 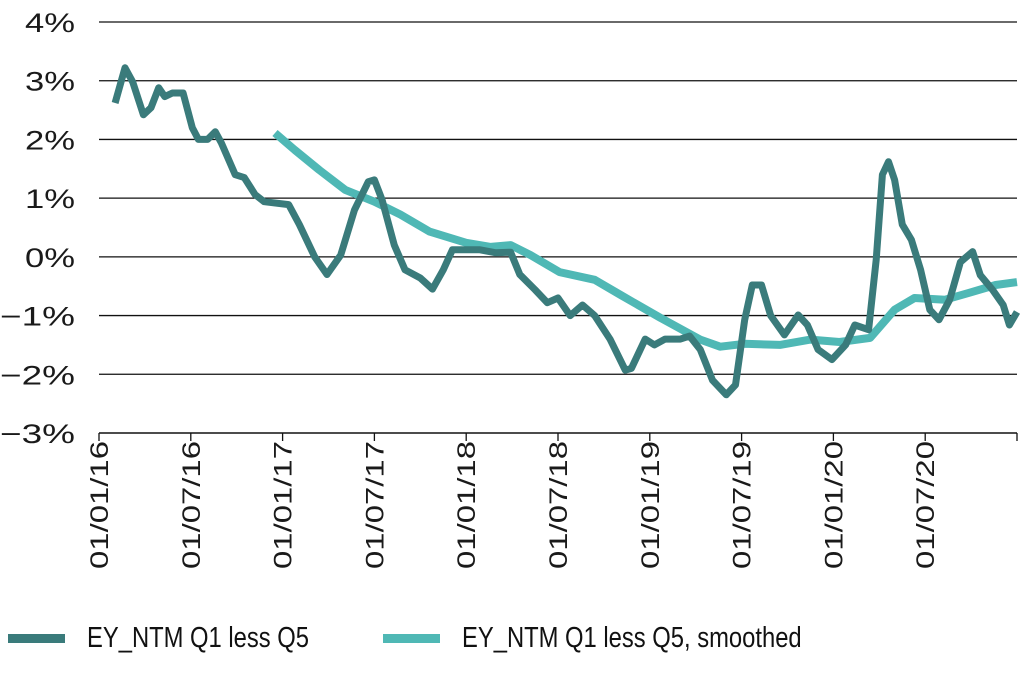 I want to click on x-tick-label: 01/01/19, so click(x=651, y=505).